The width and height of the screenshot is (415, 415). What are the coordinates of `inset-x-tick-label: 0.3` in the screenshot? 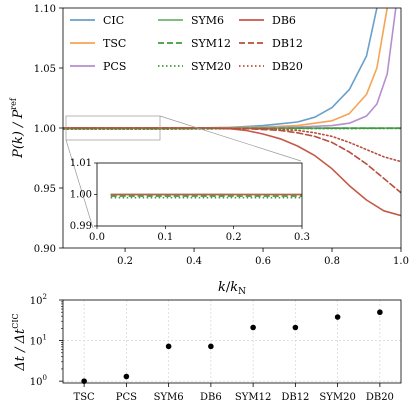 It's located at (302, 237).